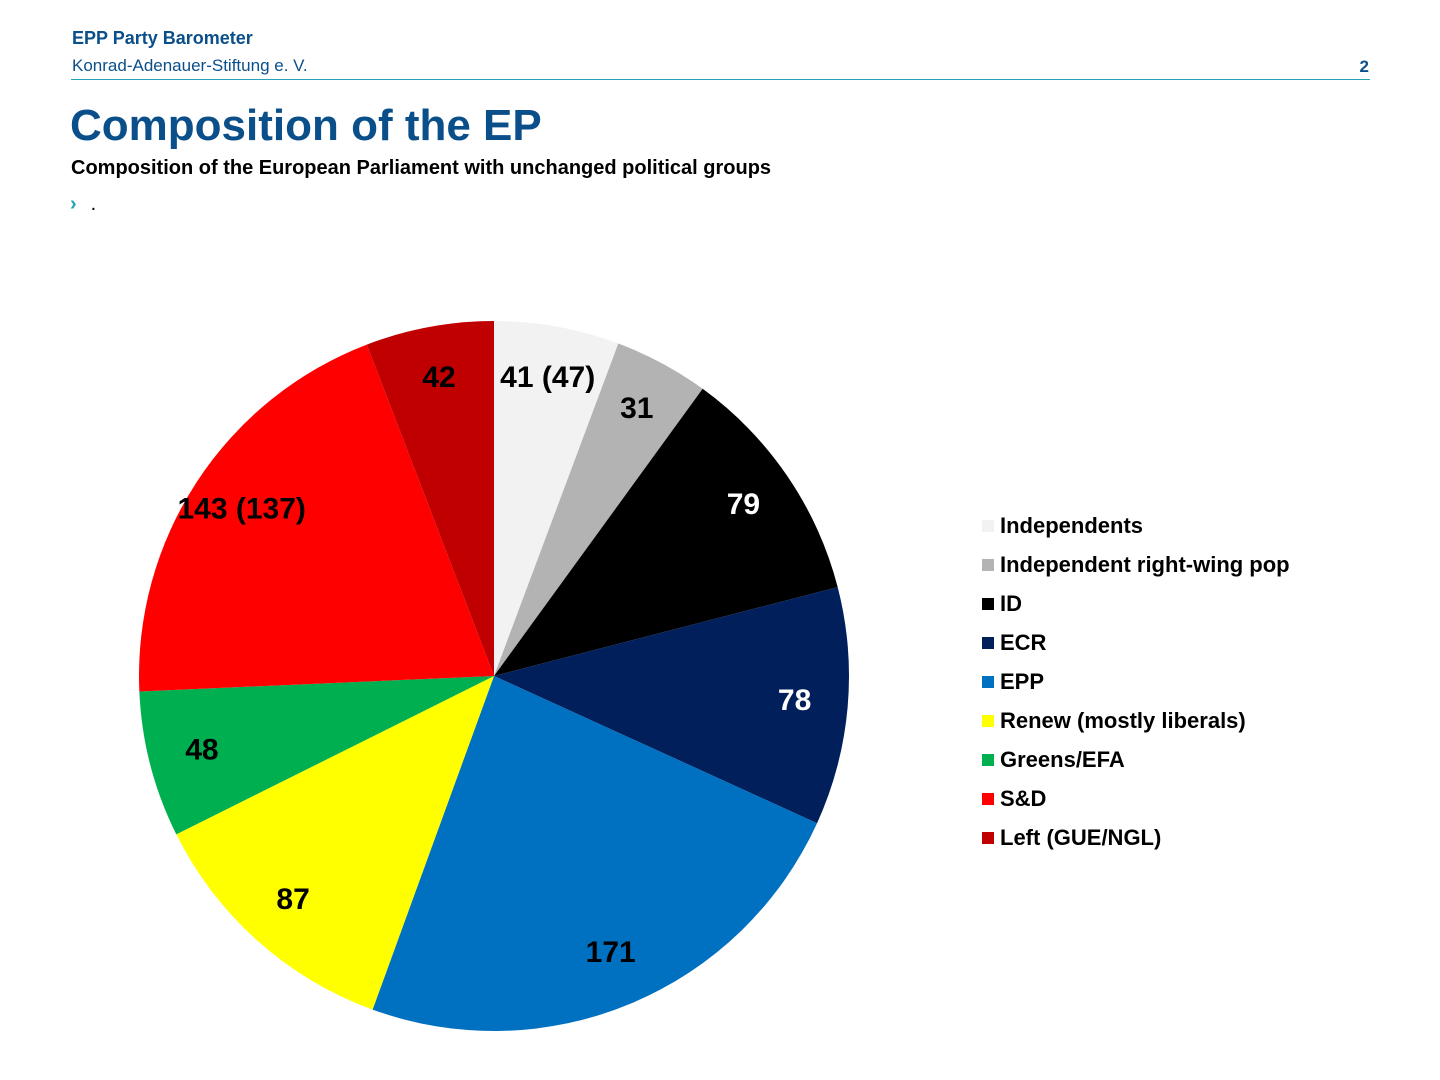 The height and width of the screenshot is (1080, 1440). Describe the element at coordinates (720, 79) in the screenshot. I see `header-divider` at that location.